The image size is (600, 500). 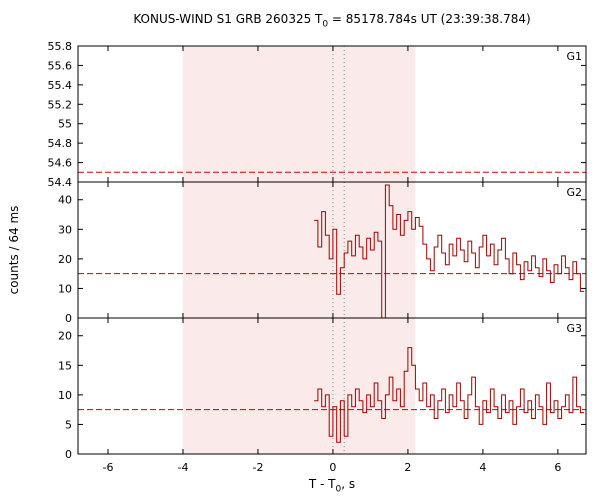 I want to click on x-axis-label-post: , s, so click(x=348, y=483).